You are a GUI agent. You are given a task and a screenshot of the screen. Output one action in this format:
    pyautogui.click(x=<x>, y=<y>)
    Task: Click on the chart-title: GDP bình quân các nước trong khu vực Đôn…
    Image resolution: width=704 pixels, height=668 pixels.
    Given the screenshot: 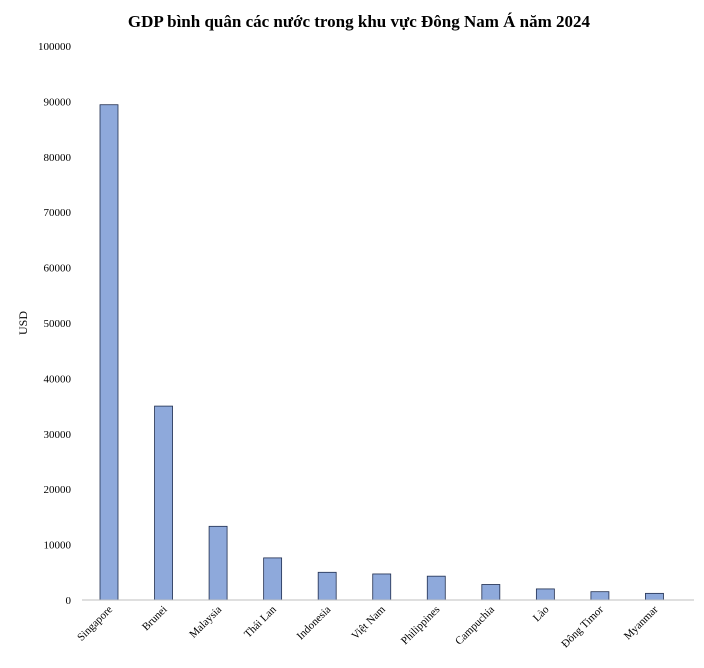 What is the action you would take?
    pyautogui.click(x=359, y=21)
    